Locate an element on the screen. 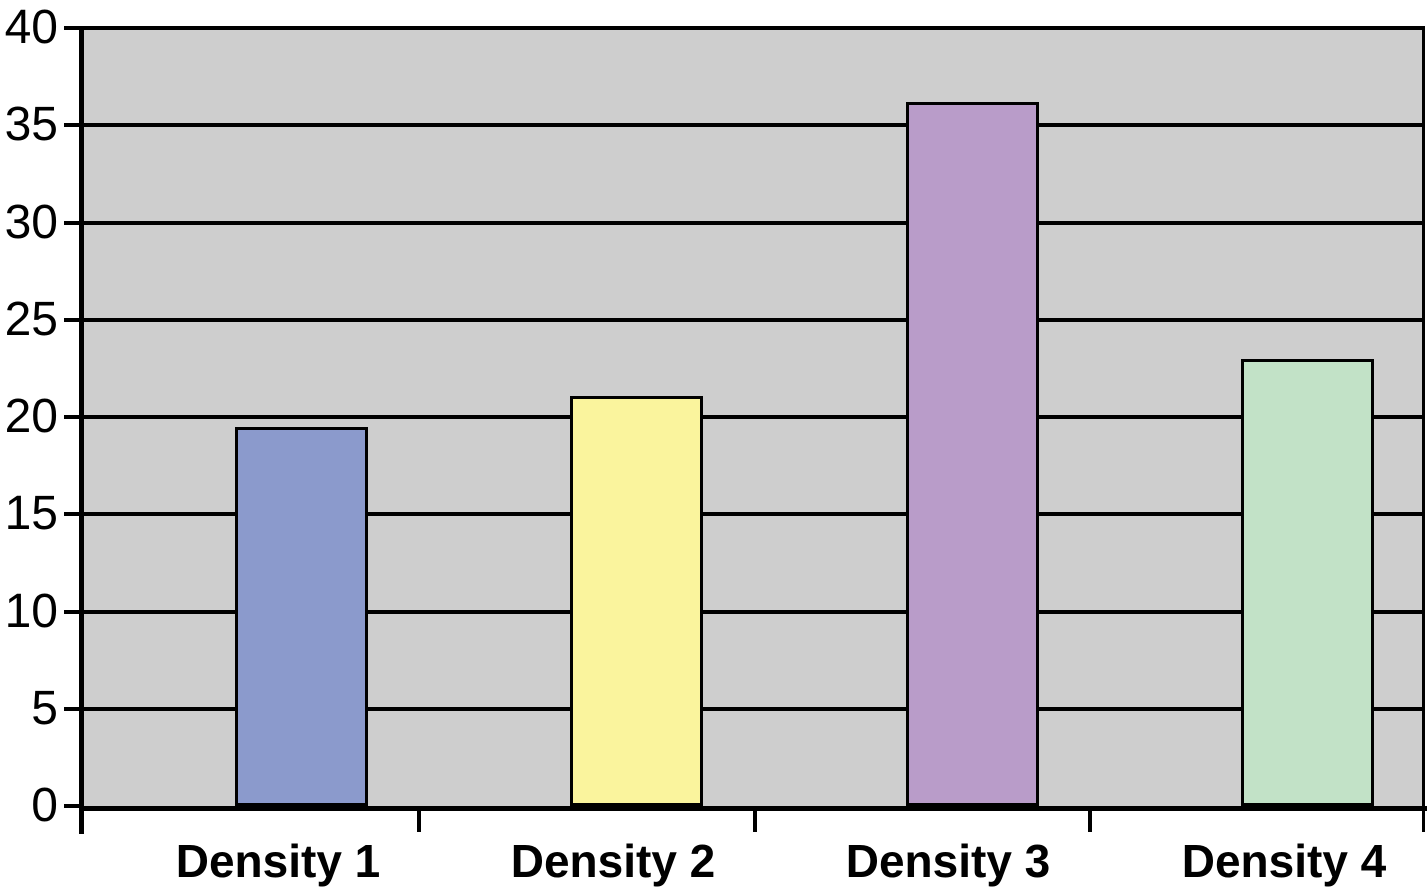  y-axis-tick-label: 40 is located at coordinates (31, 27).